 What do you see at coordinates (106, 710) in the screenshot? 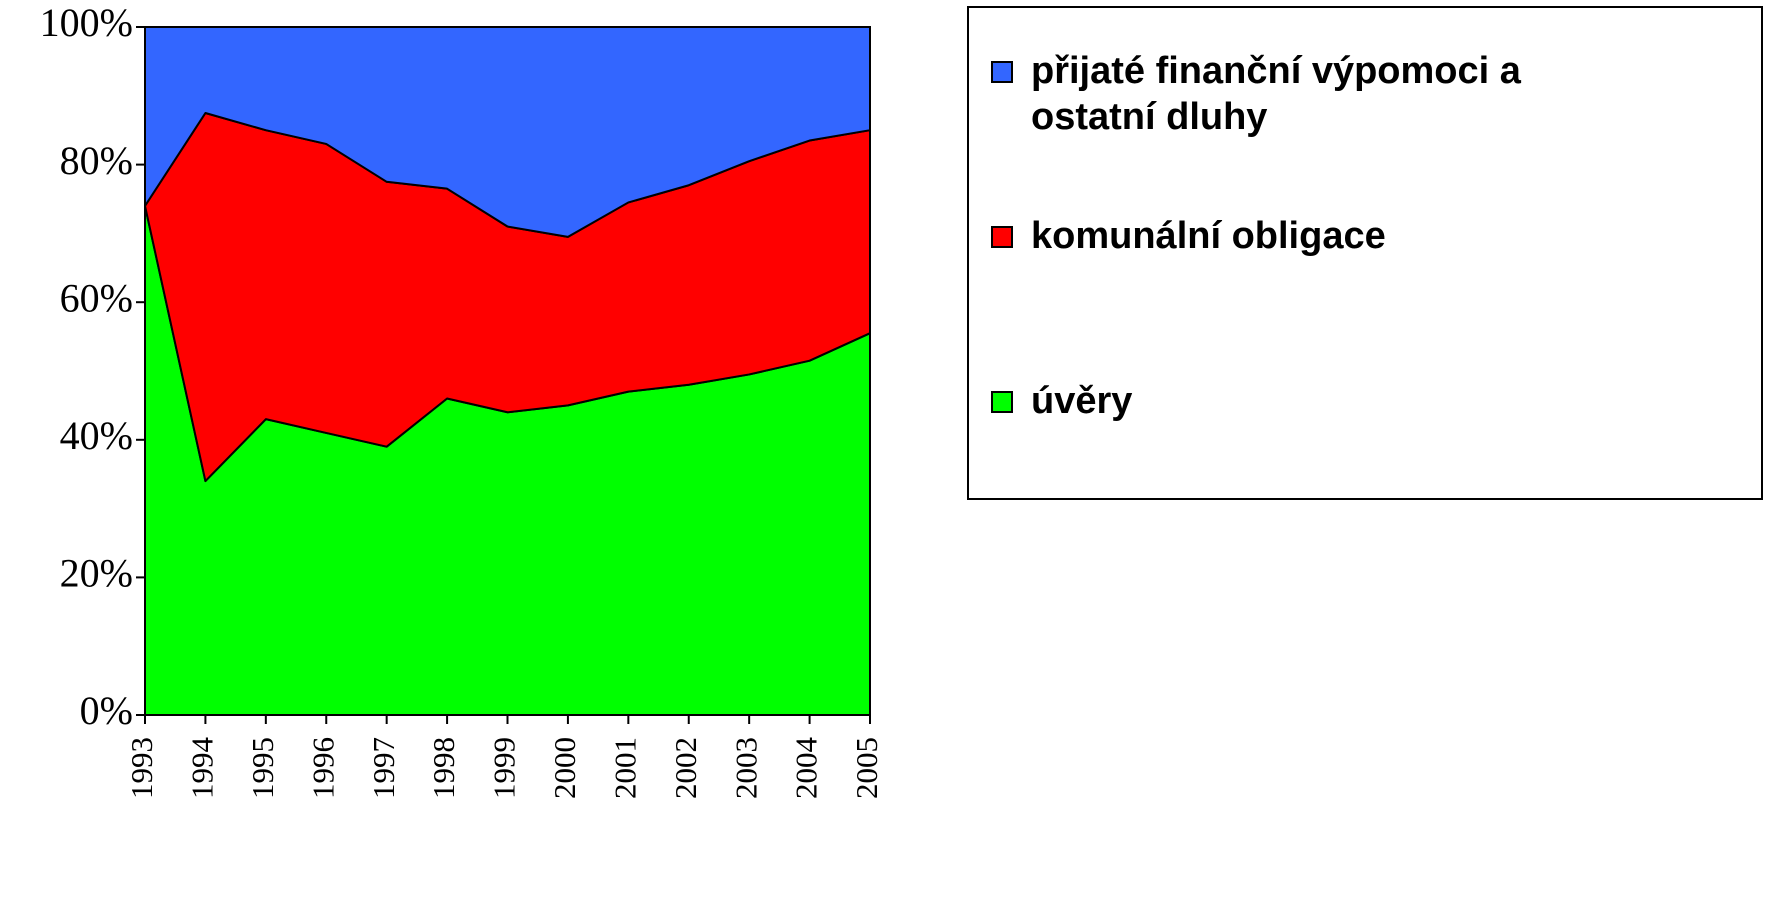
I see `y-tick-label: 0%` at bounding box center [106, 710].